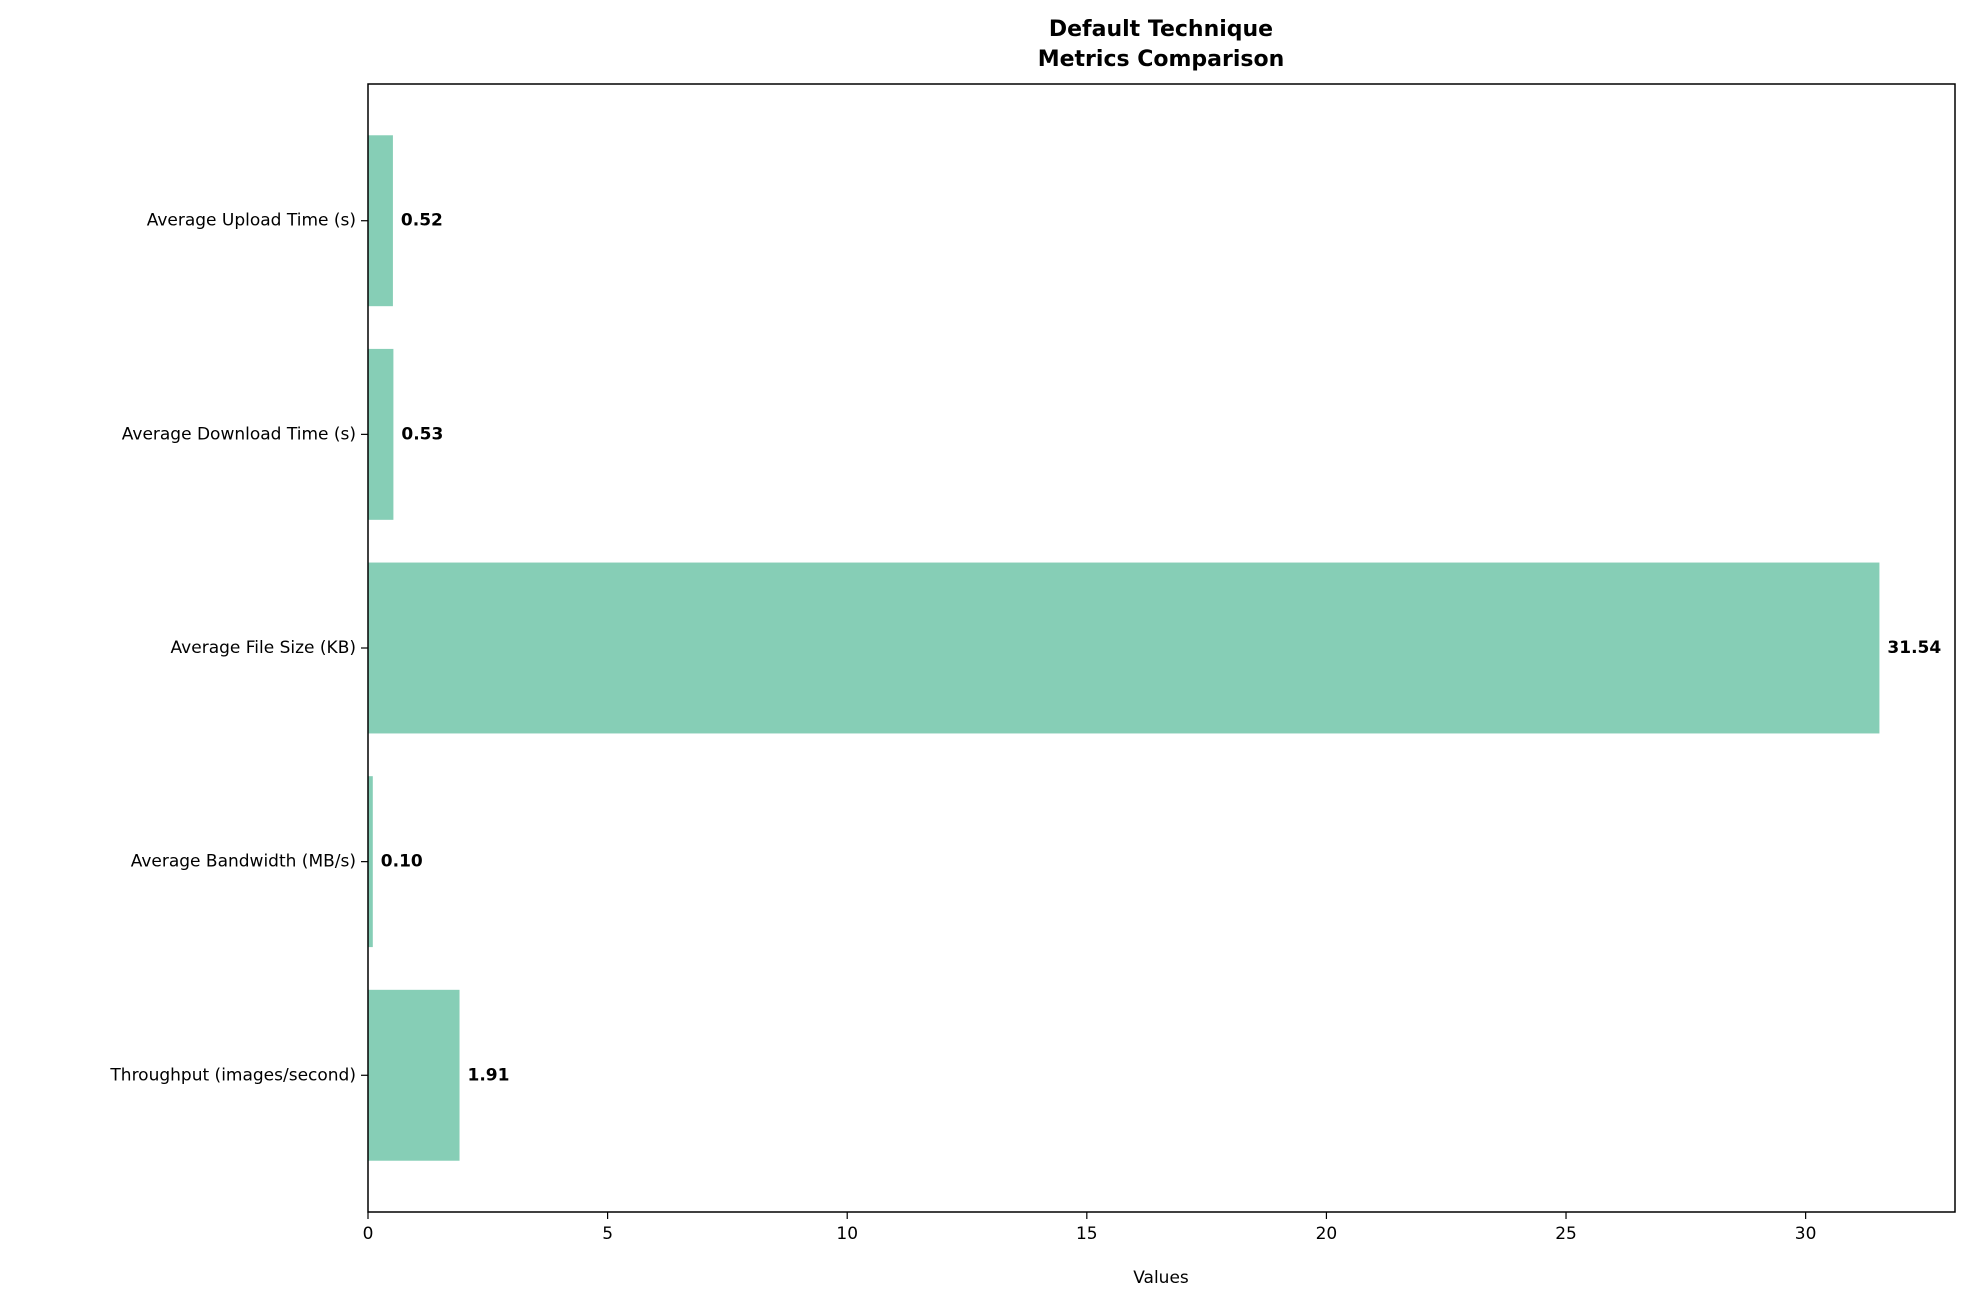 This screenshot has height=1306, width=1974. I want to click on value-label: 0.53, so click(422, 434).